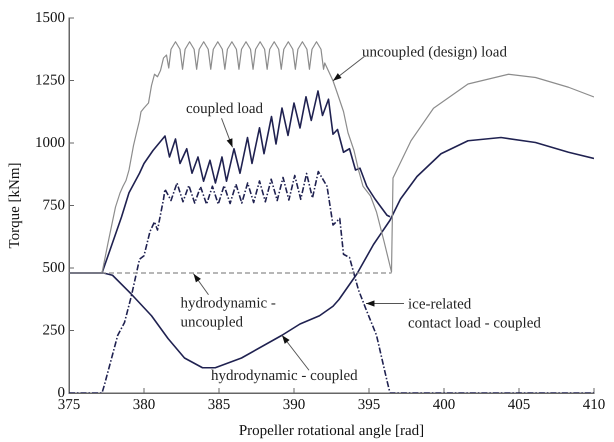 Image resolution: width=614 pixels, height=442 pixels. What do you see at coordinates (444, 404) in the screenshot?
I see `x-tick-label: 400` at bounding box center [444, 404].